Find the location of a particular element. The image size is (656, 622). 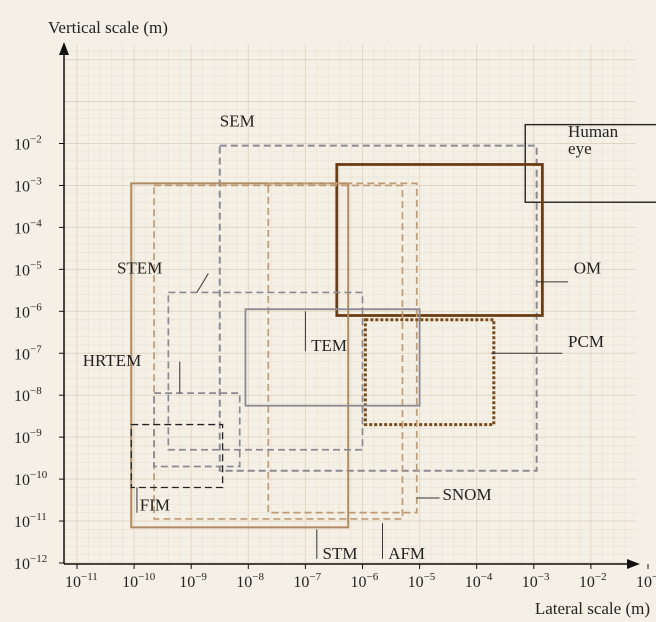

y-tick-label: 10⁻⁶ is located at coordinates (28, 311).